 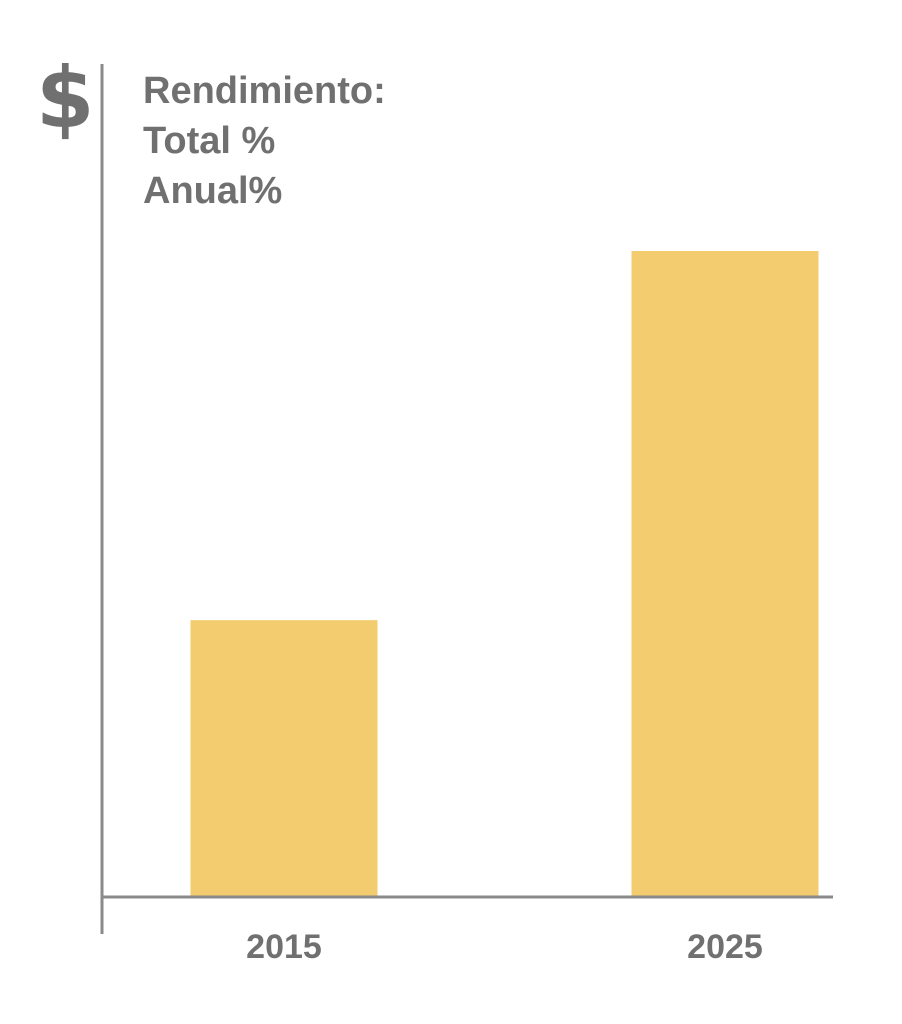 I want to click on title-line-3: Anual%, so click(x=213, y=191).